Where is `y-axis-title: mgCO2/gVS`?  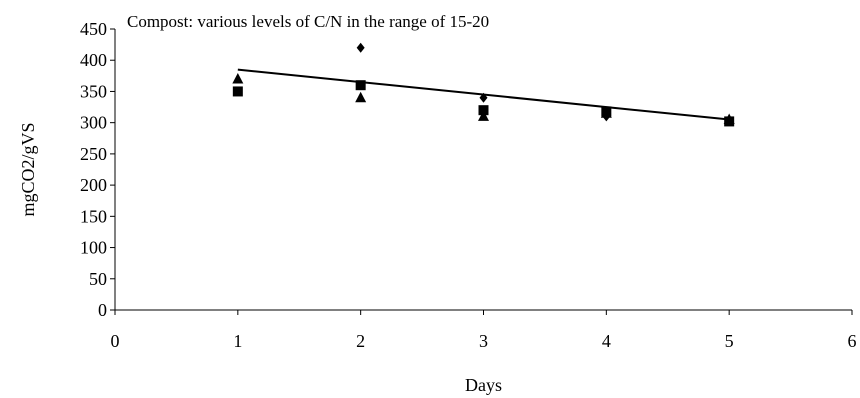
y-axis-title: mgCO2/gVS is located at coordinates (28, 169).